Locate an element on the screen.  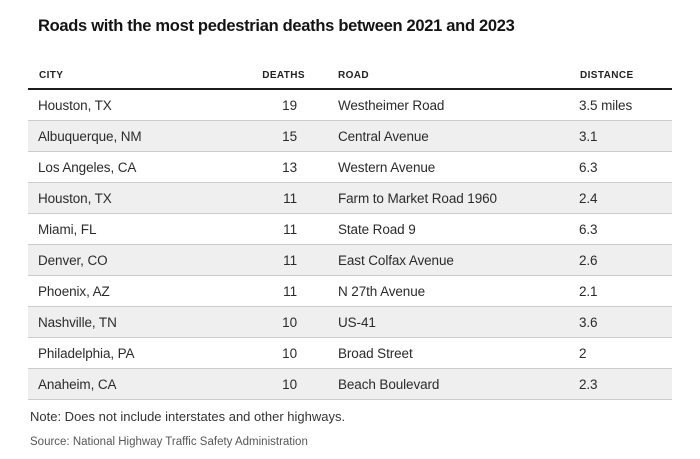
cell-road: Western Avenue is located at coordinates (387, 167).